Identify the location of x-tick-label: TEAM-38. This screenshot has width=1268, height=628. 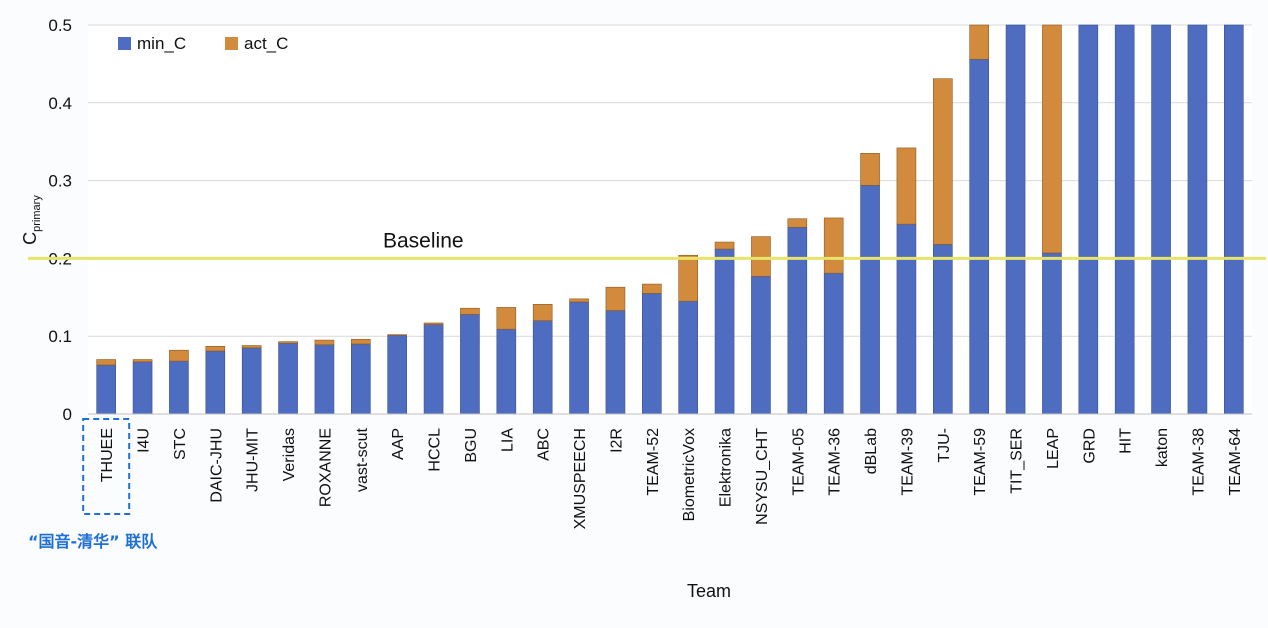
(1198, 462).